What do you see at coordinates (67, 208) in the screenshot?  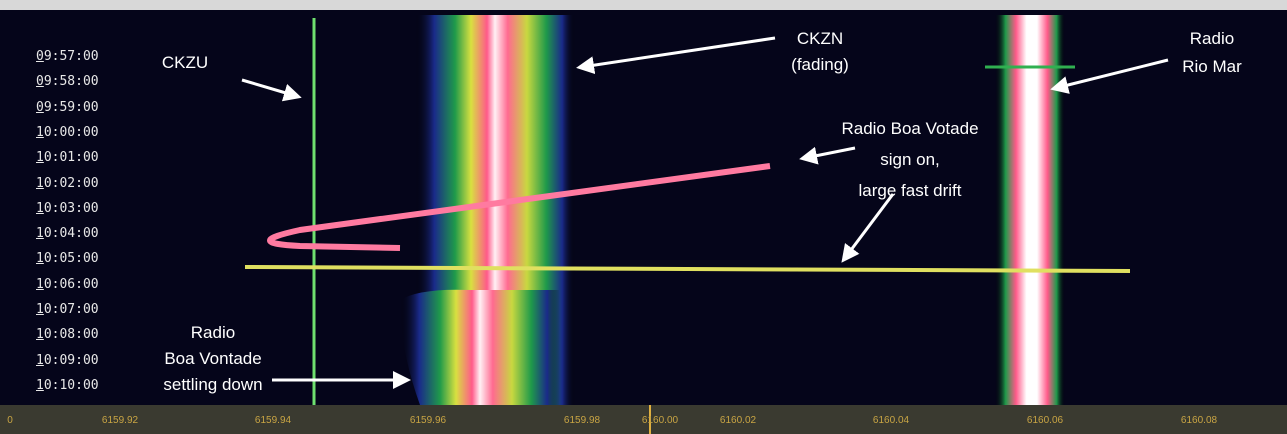 I see `time-label: 10:03:00` at bounding box center [67, 208].